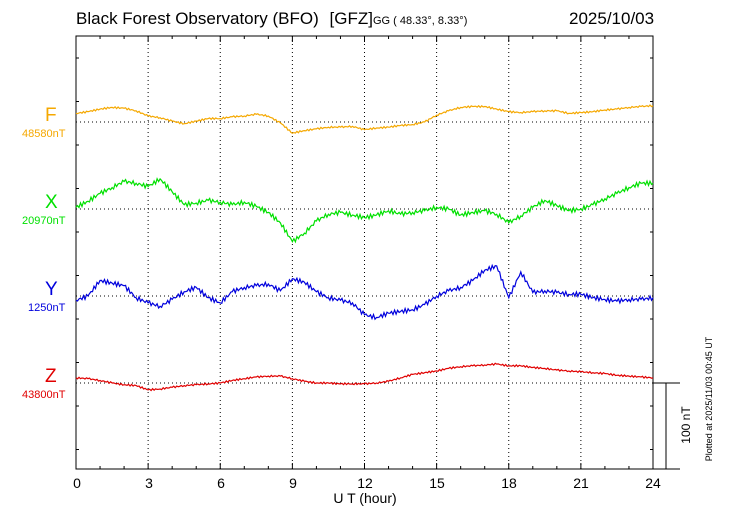 The width and height of the screenshot is (730, 520). What do you see at coordinates (364, 119) in the screenshot?
I see `series-line-f` at bounding box center [364, 119].